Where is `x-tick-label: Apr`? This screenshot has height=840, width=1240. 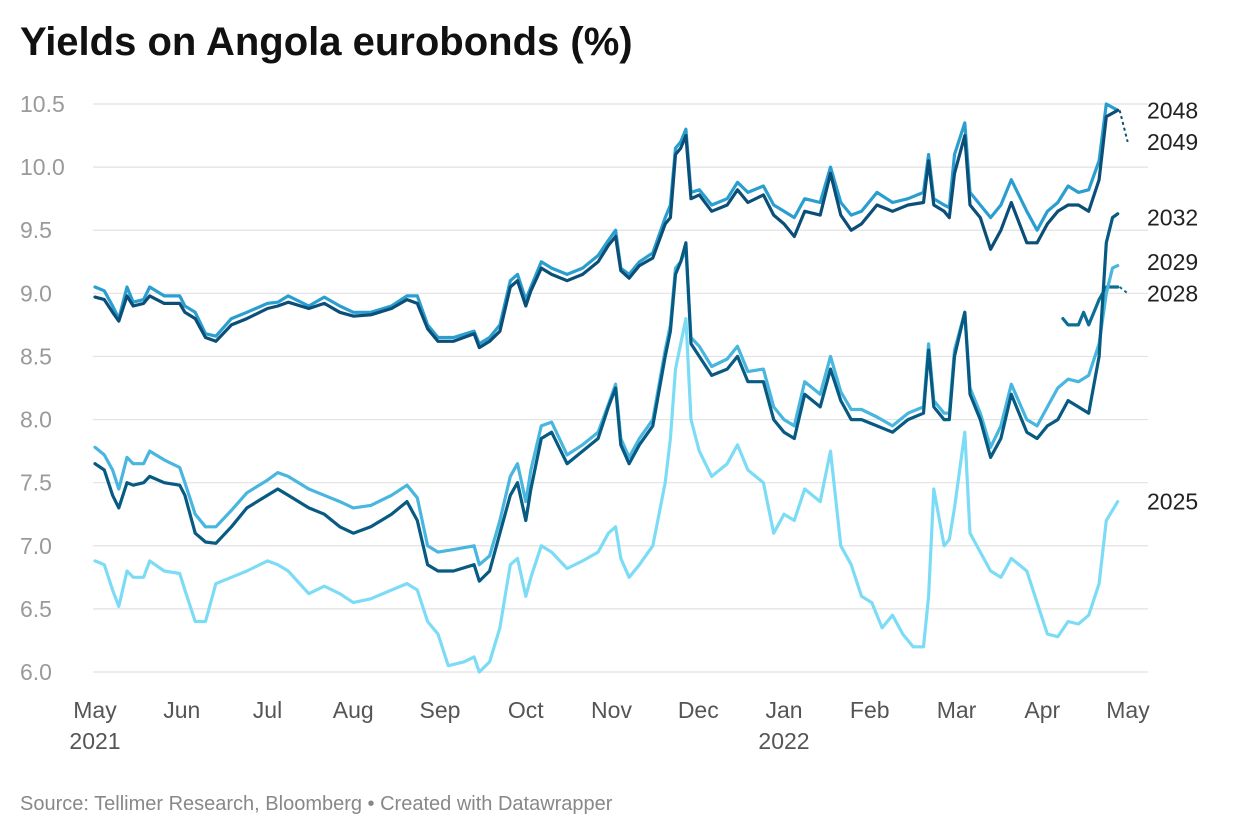 x-tick-label: Apr is located at coordinates (1042, 710).